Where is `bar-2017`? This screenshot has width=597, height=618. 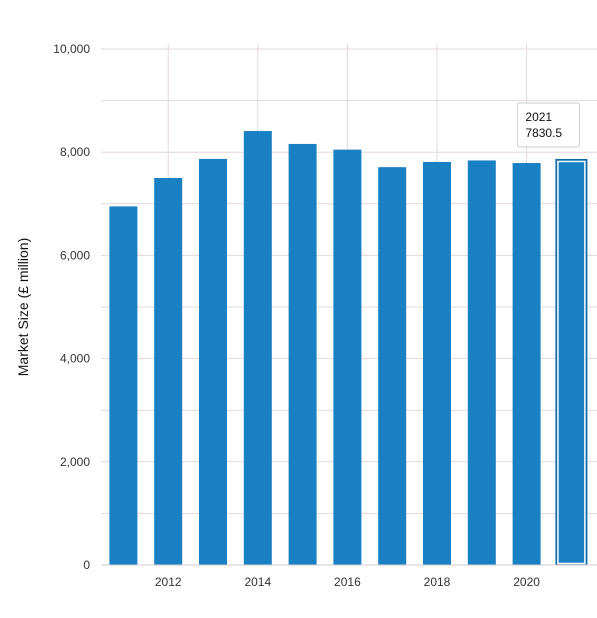
bar-2017 is located at coordinates (392, 366).